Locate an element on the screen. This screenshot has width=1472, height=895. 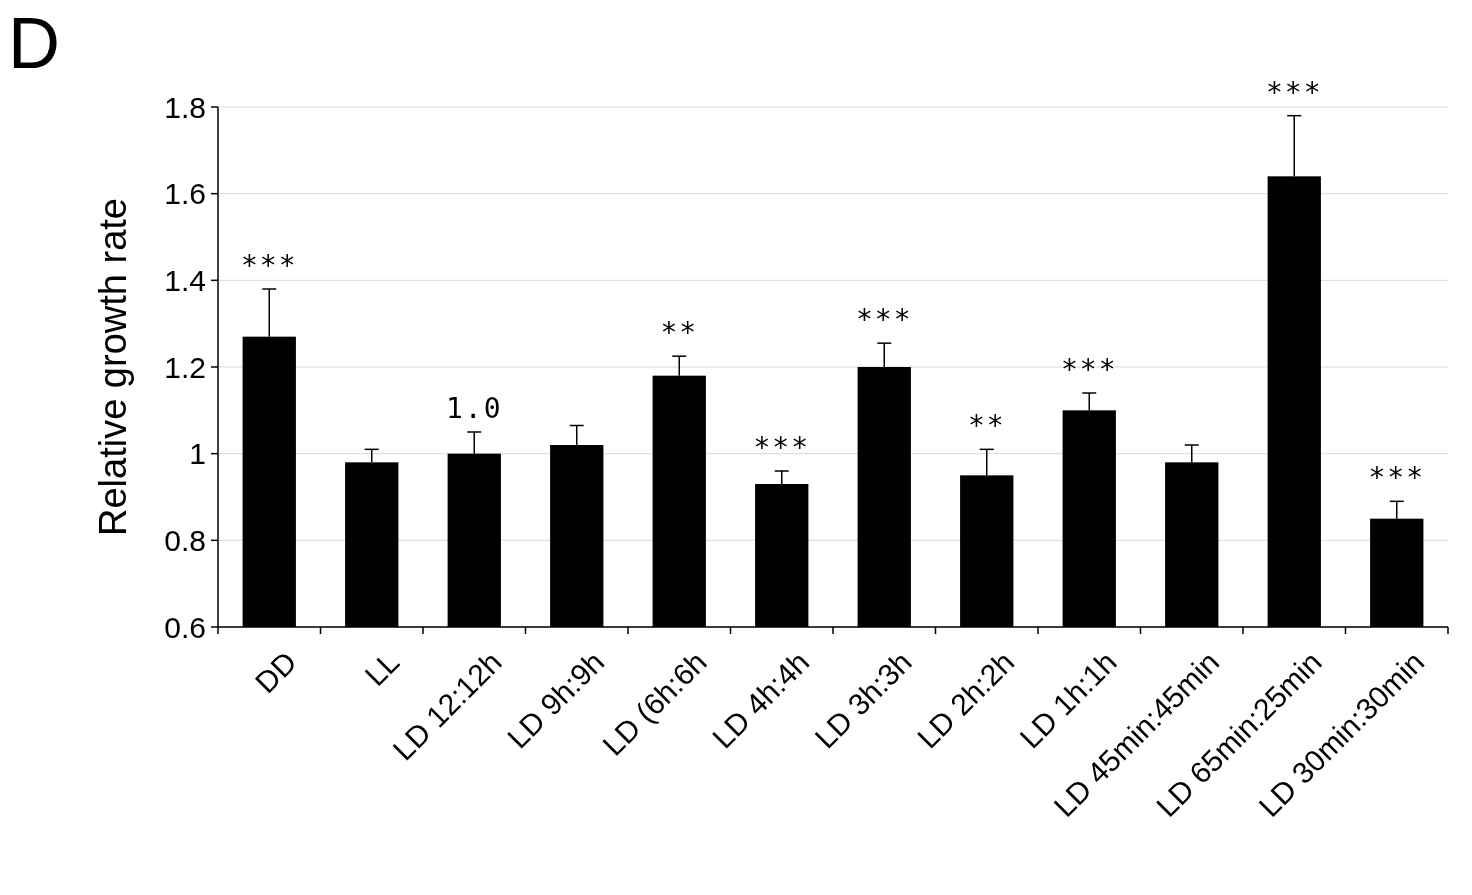
x-tick-label: LL is located at coordinates (382, 669).